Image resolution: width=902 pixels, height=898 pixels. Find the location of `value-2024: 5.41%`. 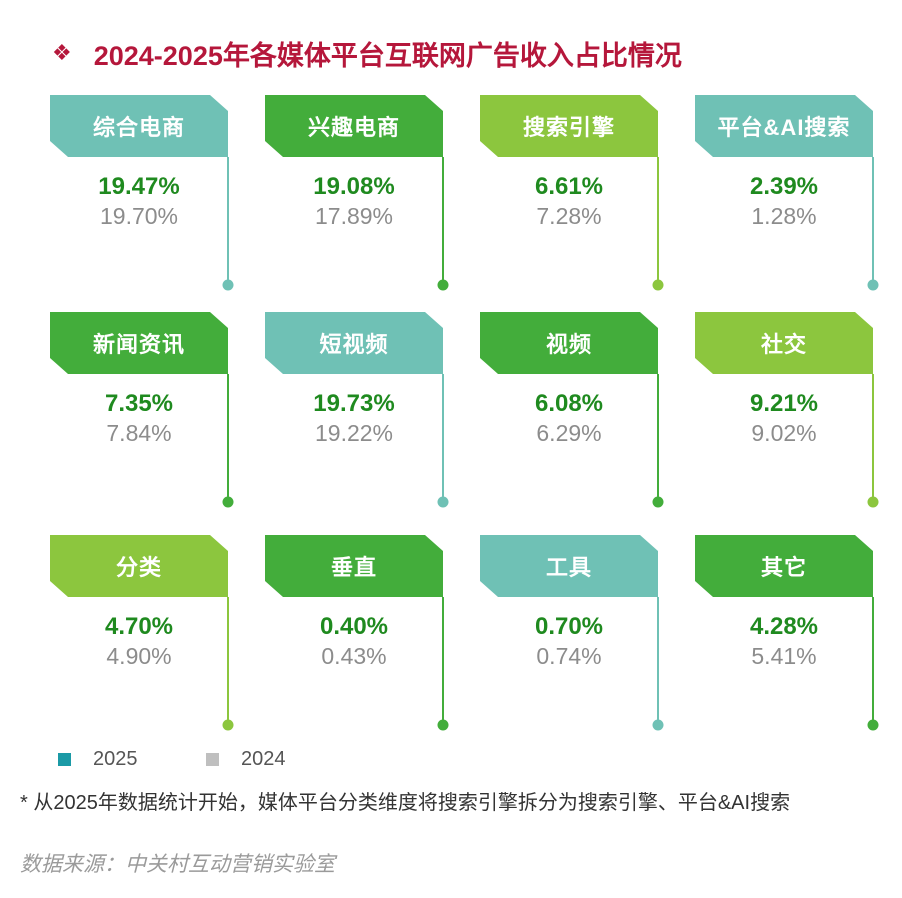

value-2024: 5.41% is located at coordinates (784, 656).